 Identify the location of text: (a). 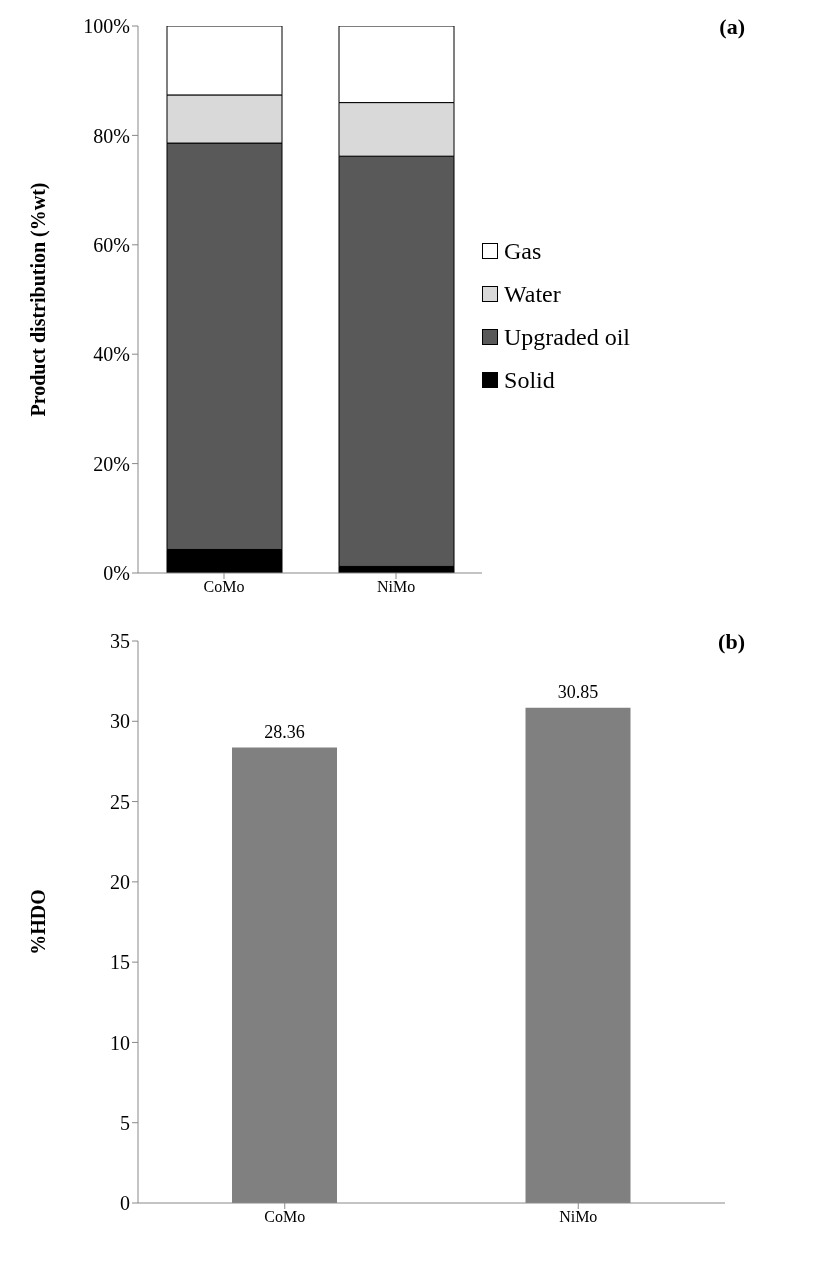
(732, 27).